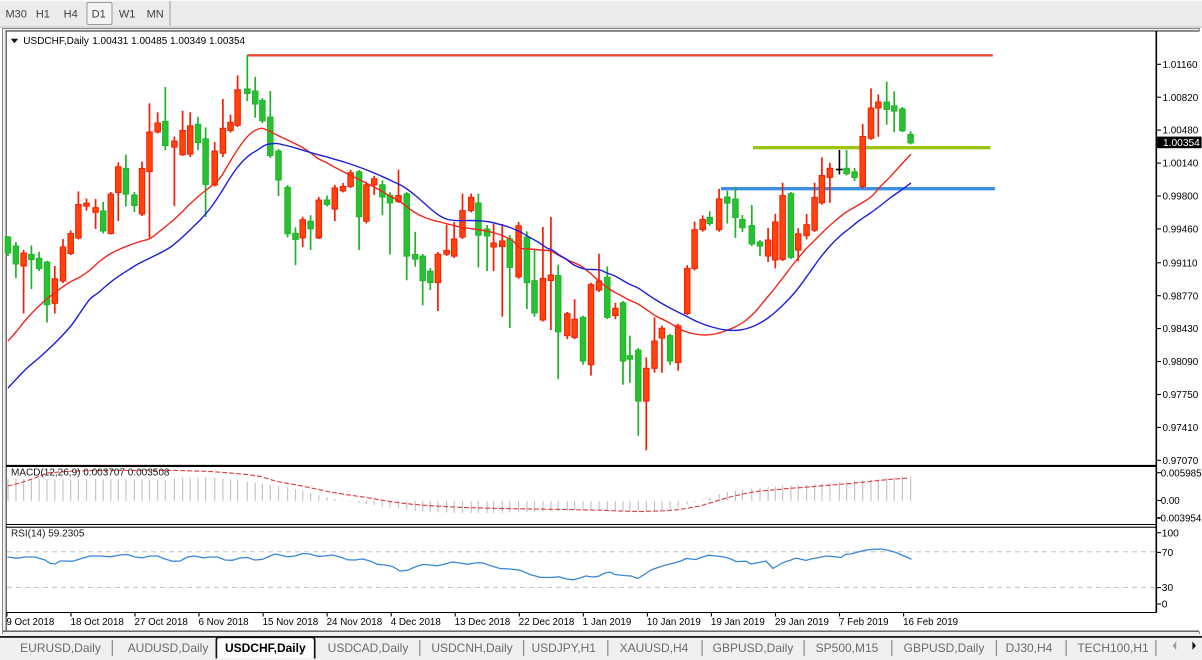 This screenshot has width=1202, height=660. I want to click on svg-text: D1, so click(99, 15).